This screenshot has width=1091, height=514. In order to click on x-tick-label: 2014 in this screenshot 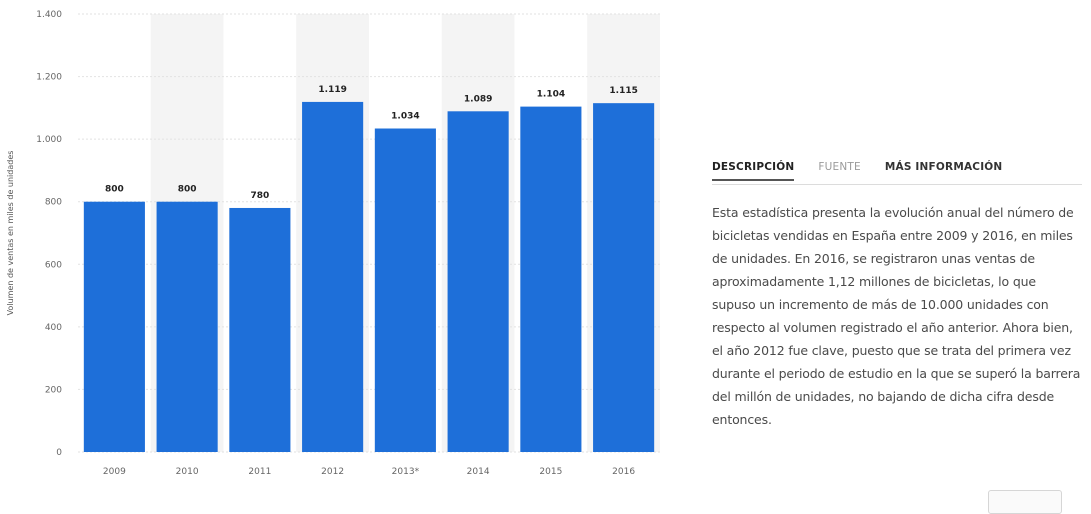, I will do `click(478, 472)`.